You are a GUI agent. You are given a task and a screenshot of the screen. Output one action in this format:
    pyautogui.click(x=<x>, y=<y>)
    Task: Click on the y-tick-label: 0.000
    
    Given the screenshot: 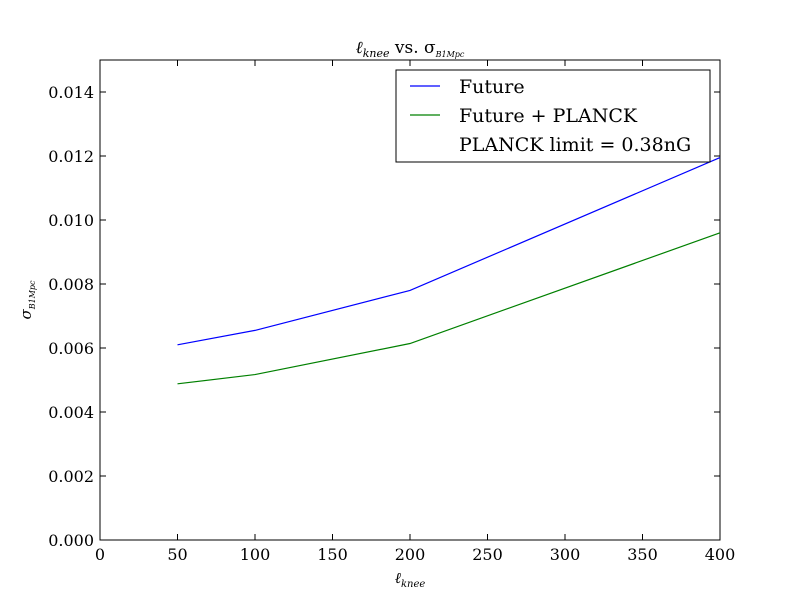 What is the action you would take?
    pyautogui.click(x=71, y=540)
    